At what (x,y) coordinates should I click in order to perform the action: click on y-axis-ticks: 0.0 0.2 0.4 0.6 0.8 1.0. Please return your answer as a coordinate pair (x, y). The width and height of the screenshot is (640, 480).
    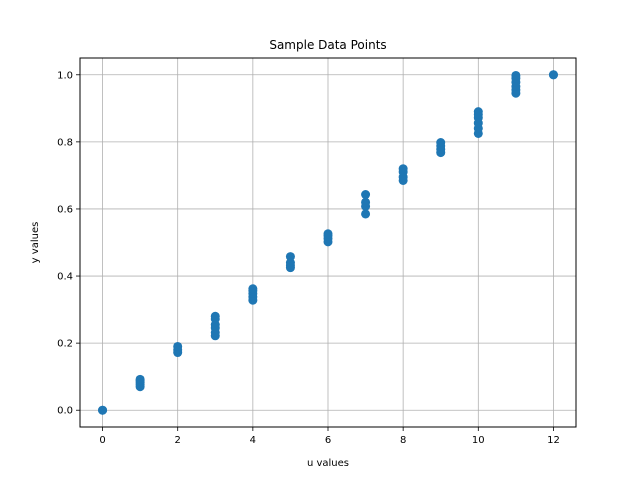
    Looking at the image, I should click on (68, 243).